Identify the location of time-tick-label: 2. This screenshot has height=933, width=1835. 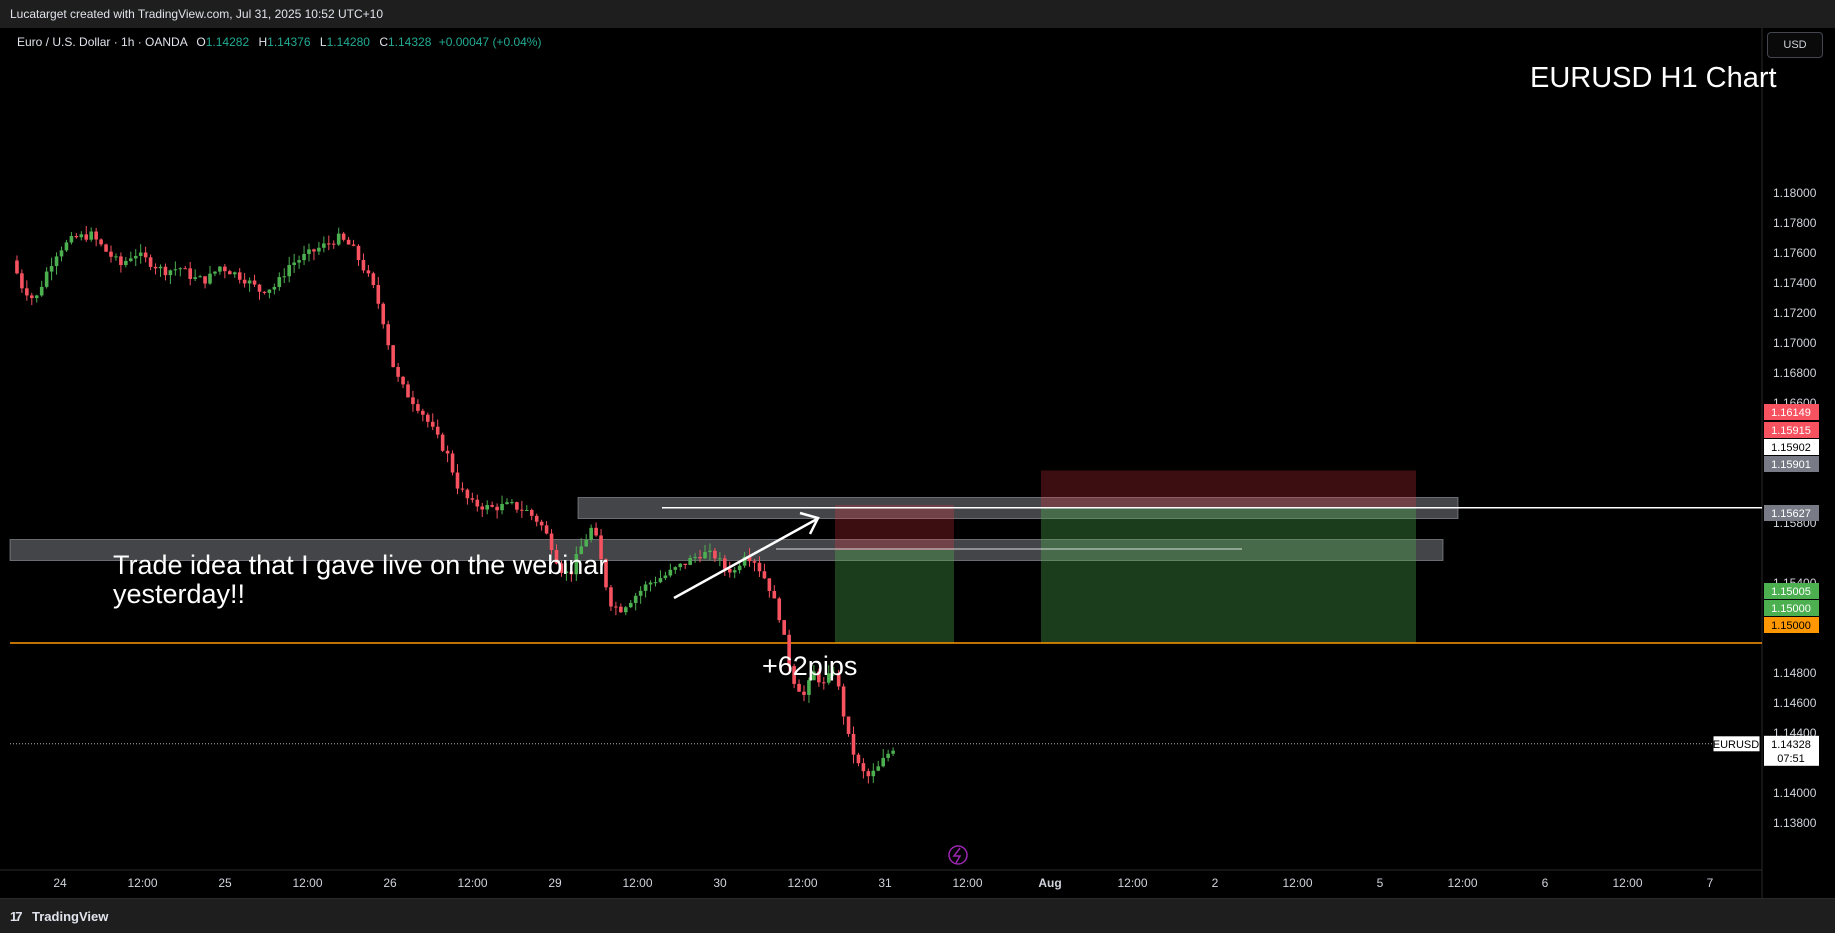
(1215, 883).